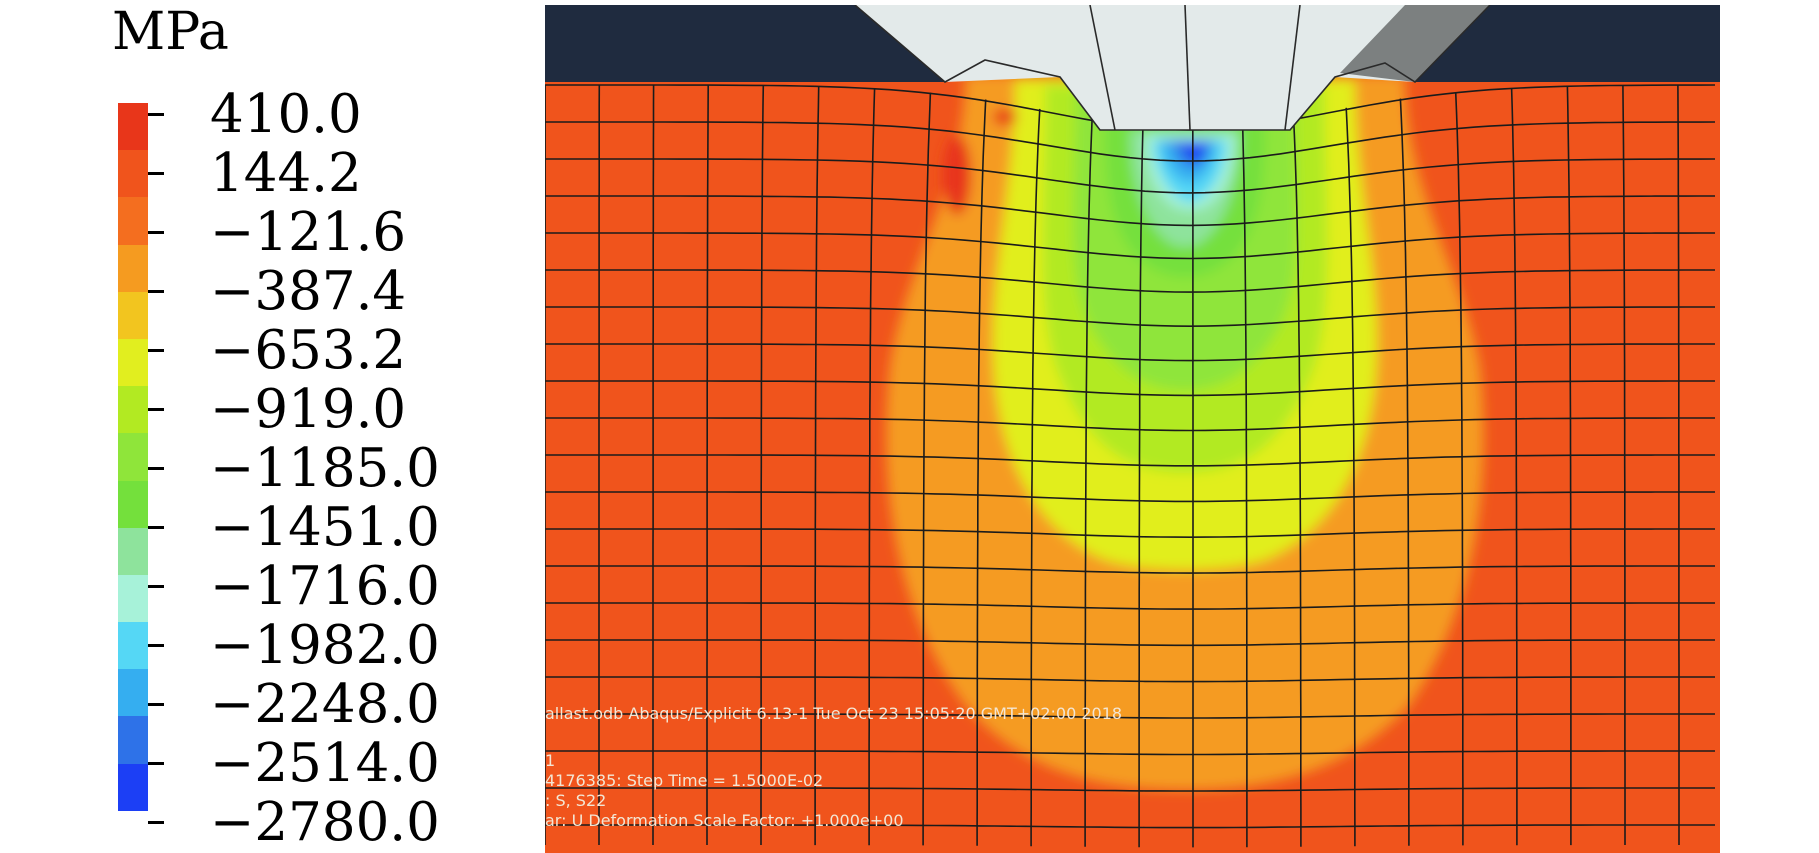 This screenshot has width=1819, height=853. I want to click on info-line: 4176385: Step Time = 1.5000E-02, so click(684, 780).